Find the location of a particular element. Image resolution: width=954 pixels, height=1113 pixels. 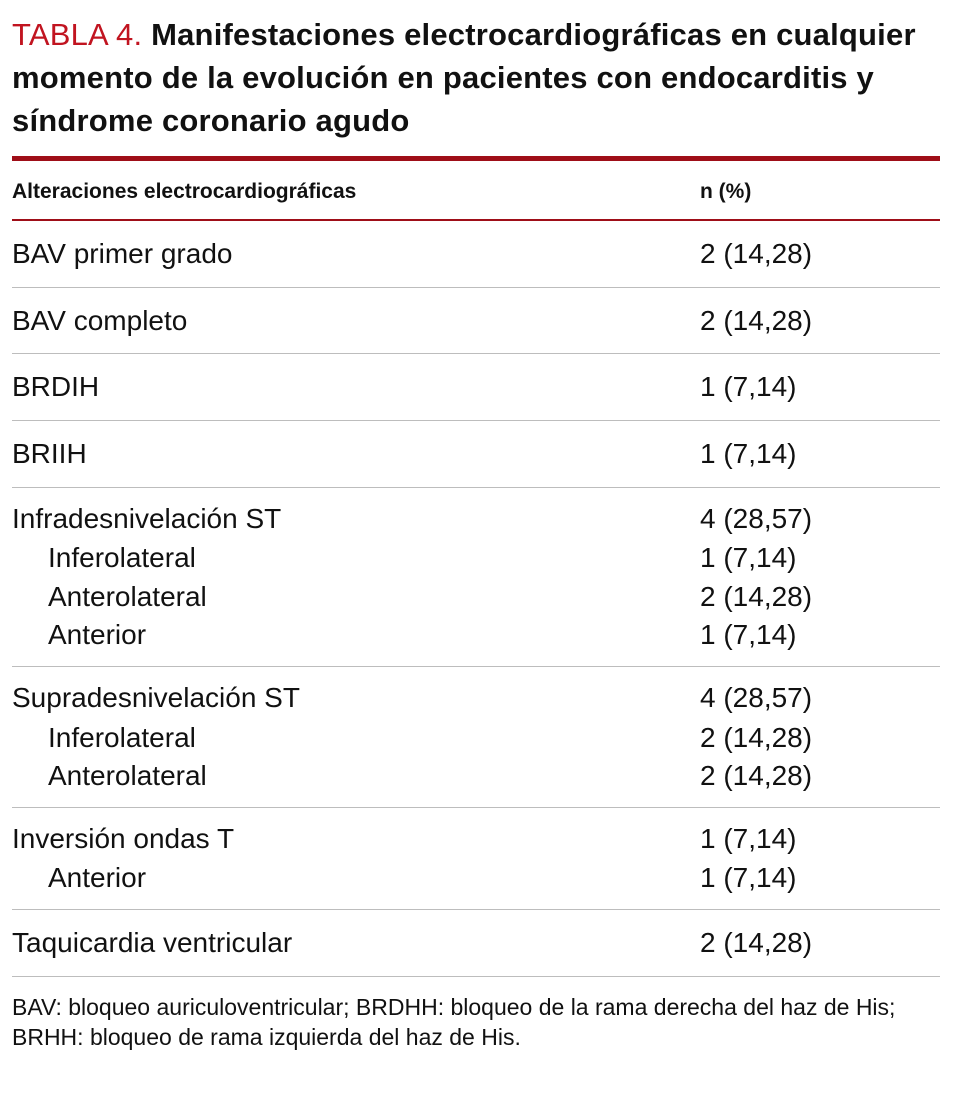

column-header-n-percent: n (%) is located at coordinates (726, 192).